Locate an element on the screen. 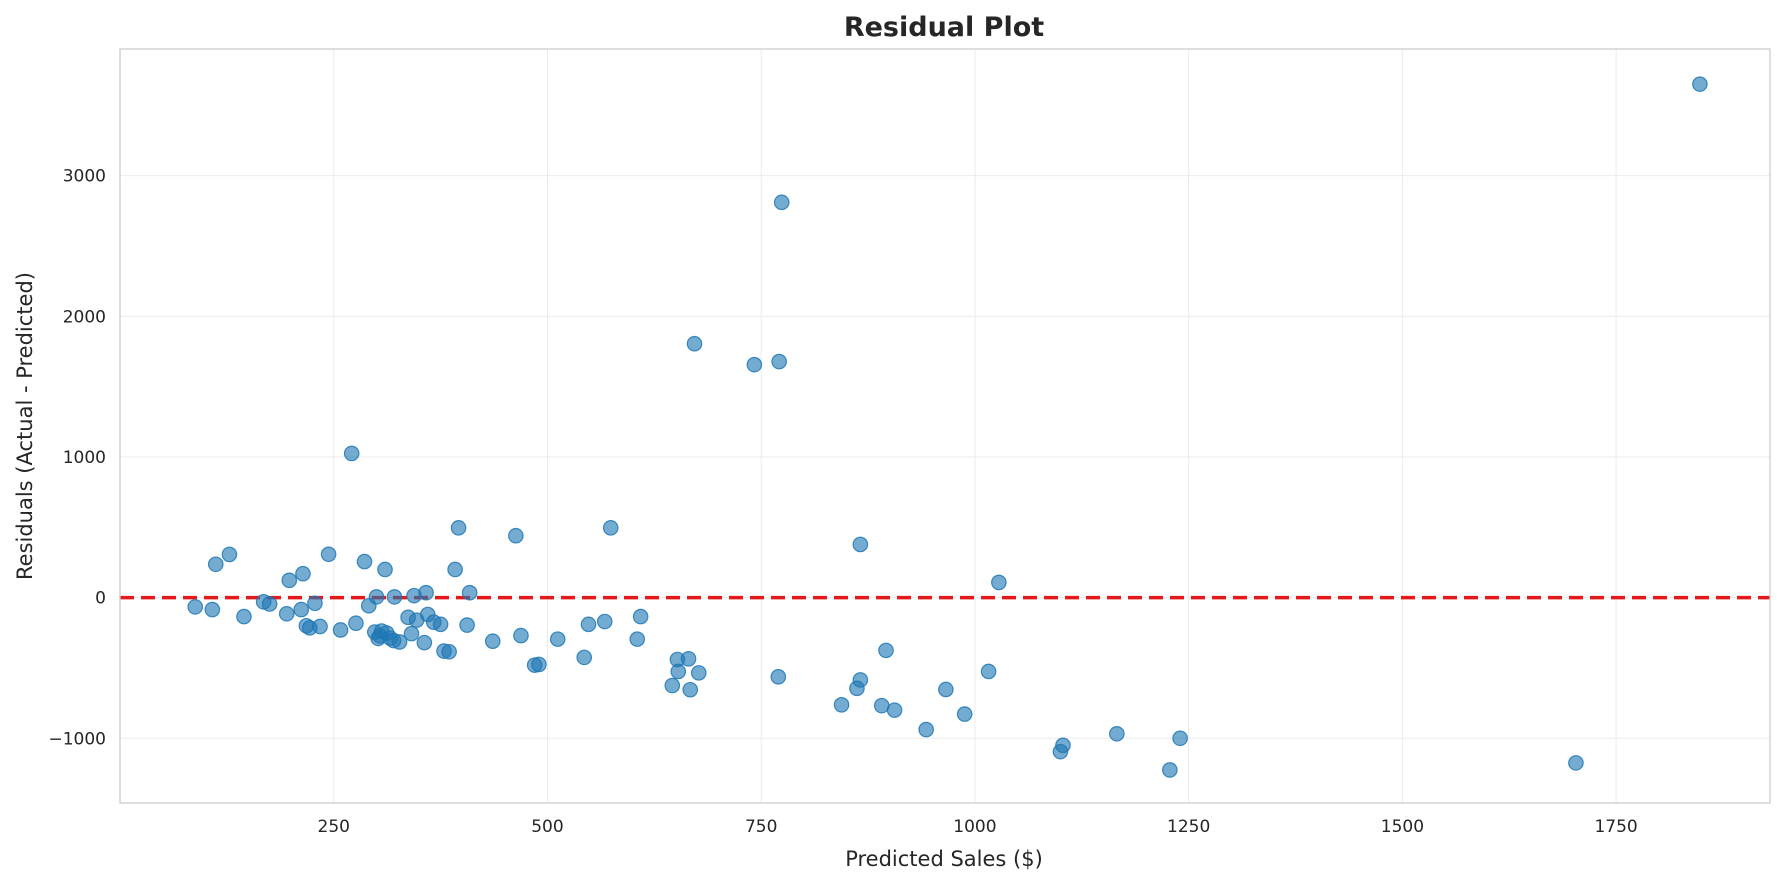 This screenshot has height=884, width=1784. x-tick-label: 1250 is located at coordinates (1188, 827).